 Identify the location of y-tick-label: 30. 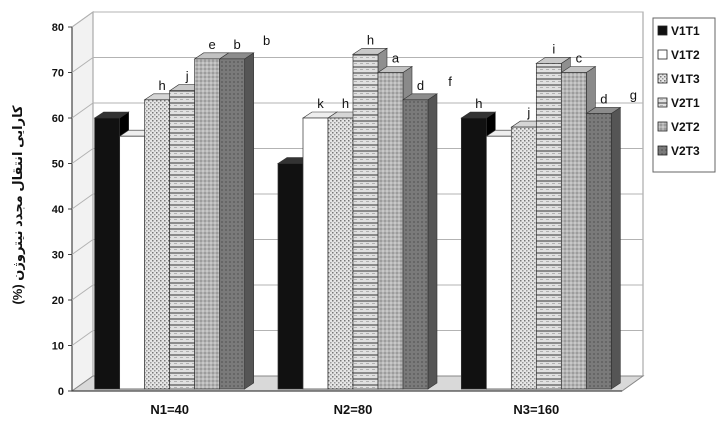
(58, 256).